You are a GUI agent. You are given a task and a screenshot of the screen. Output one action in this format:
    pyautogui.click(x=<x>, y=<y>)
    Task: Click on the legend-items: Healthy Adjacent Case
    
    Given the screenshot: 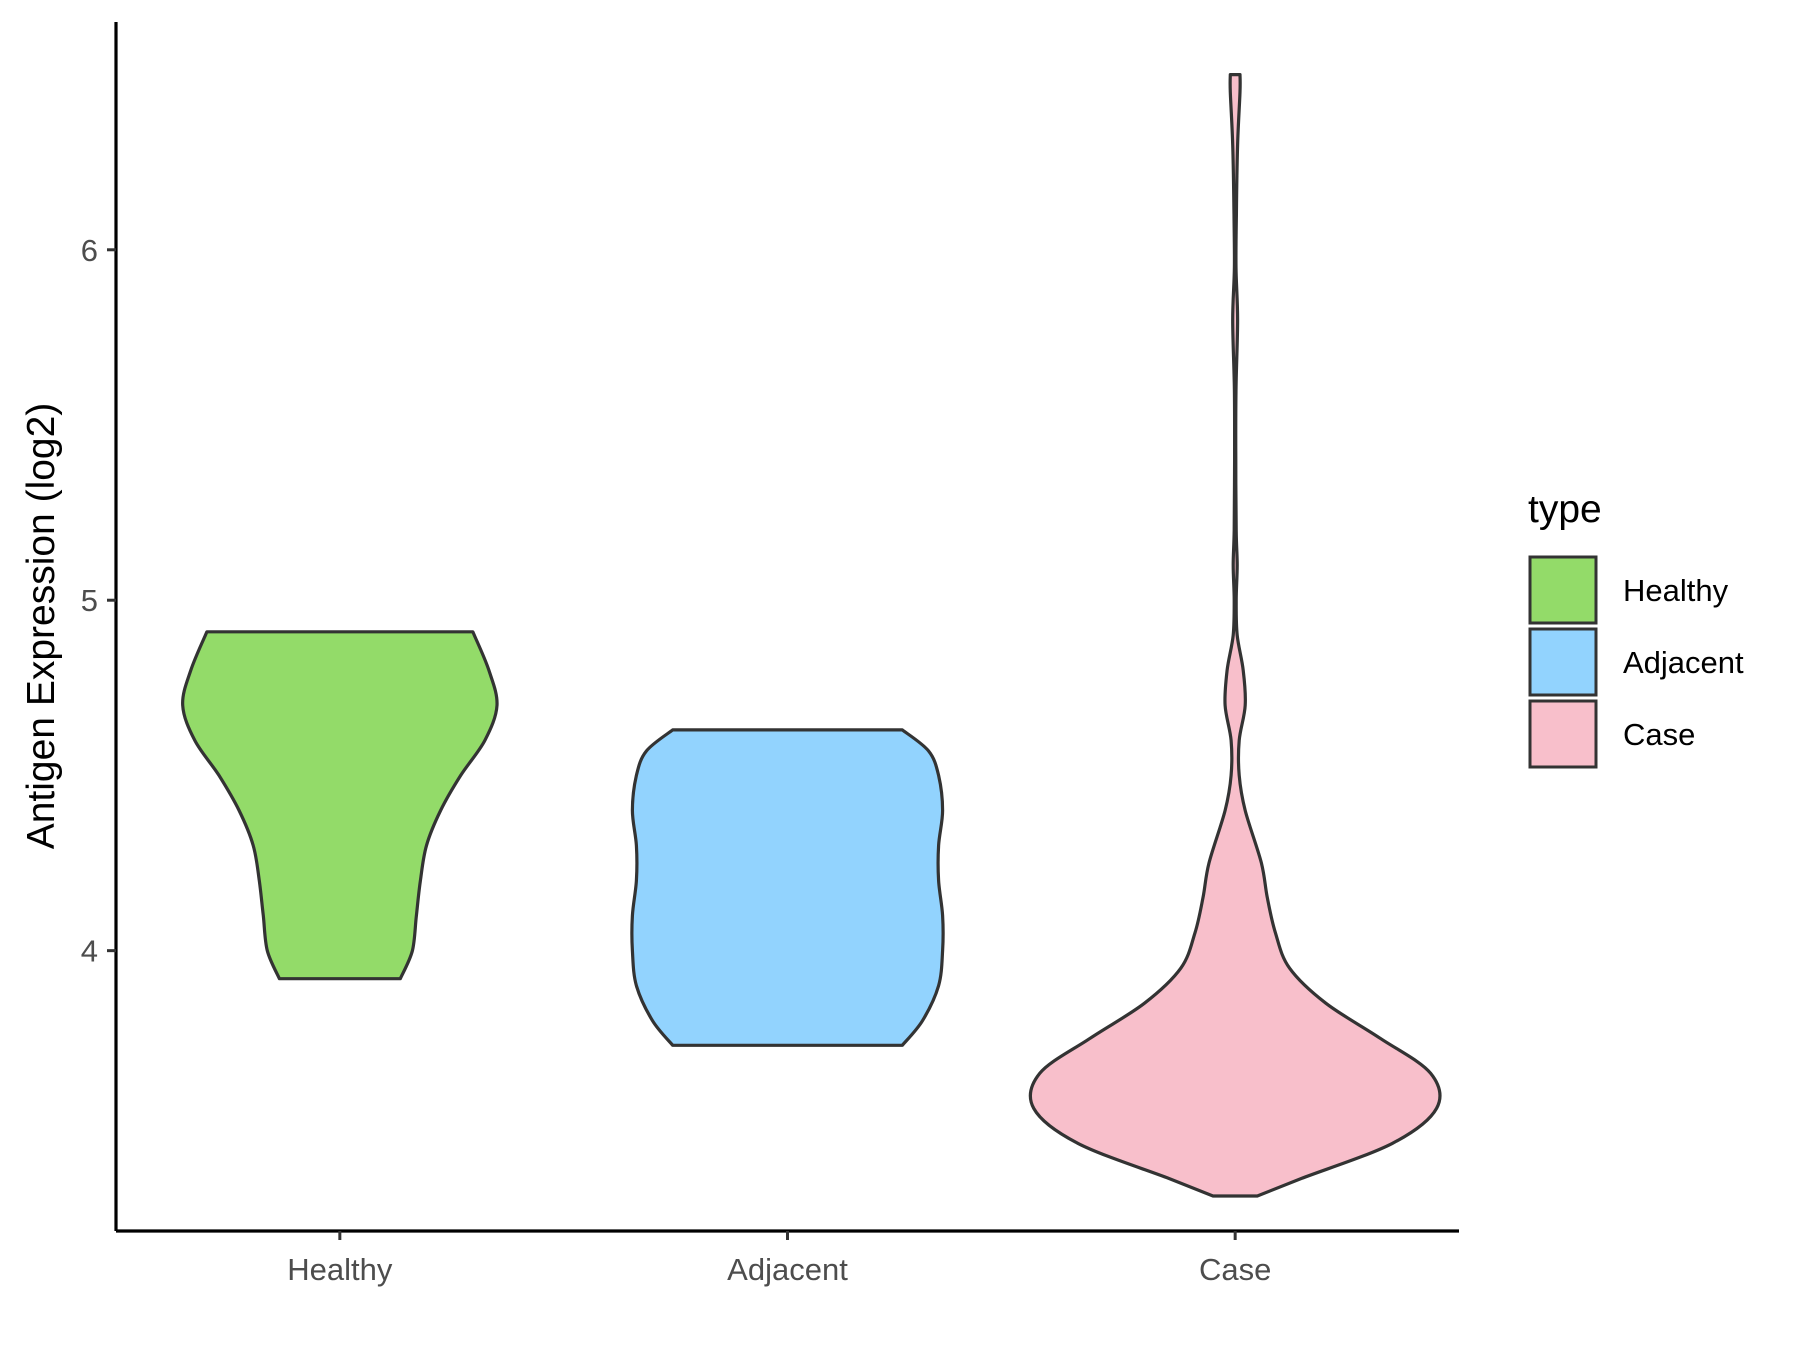 What is the action you would take?
    pyautogui.click(x=1636, y=662)
    